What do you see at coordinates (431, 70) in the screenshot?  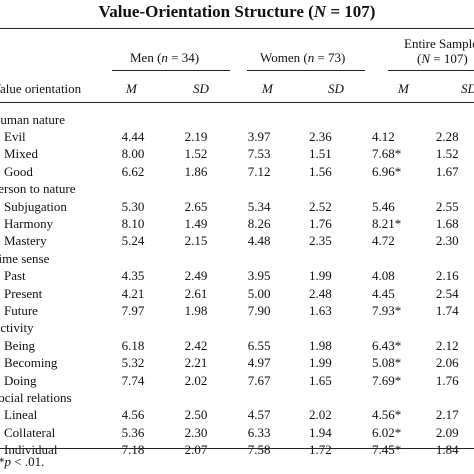 I see `group-rule-entire` at bounding box center [431, 70].